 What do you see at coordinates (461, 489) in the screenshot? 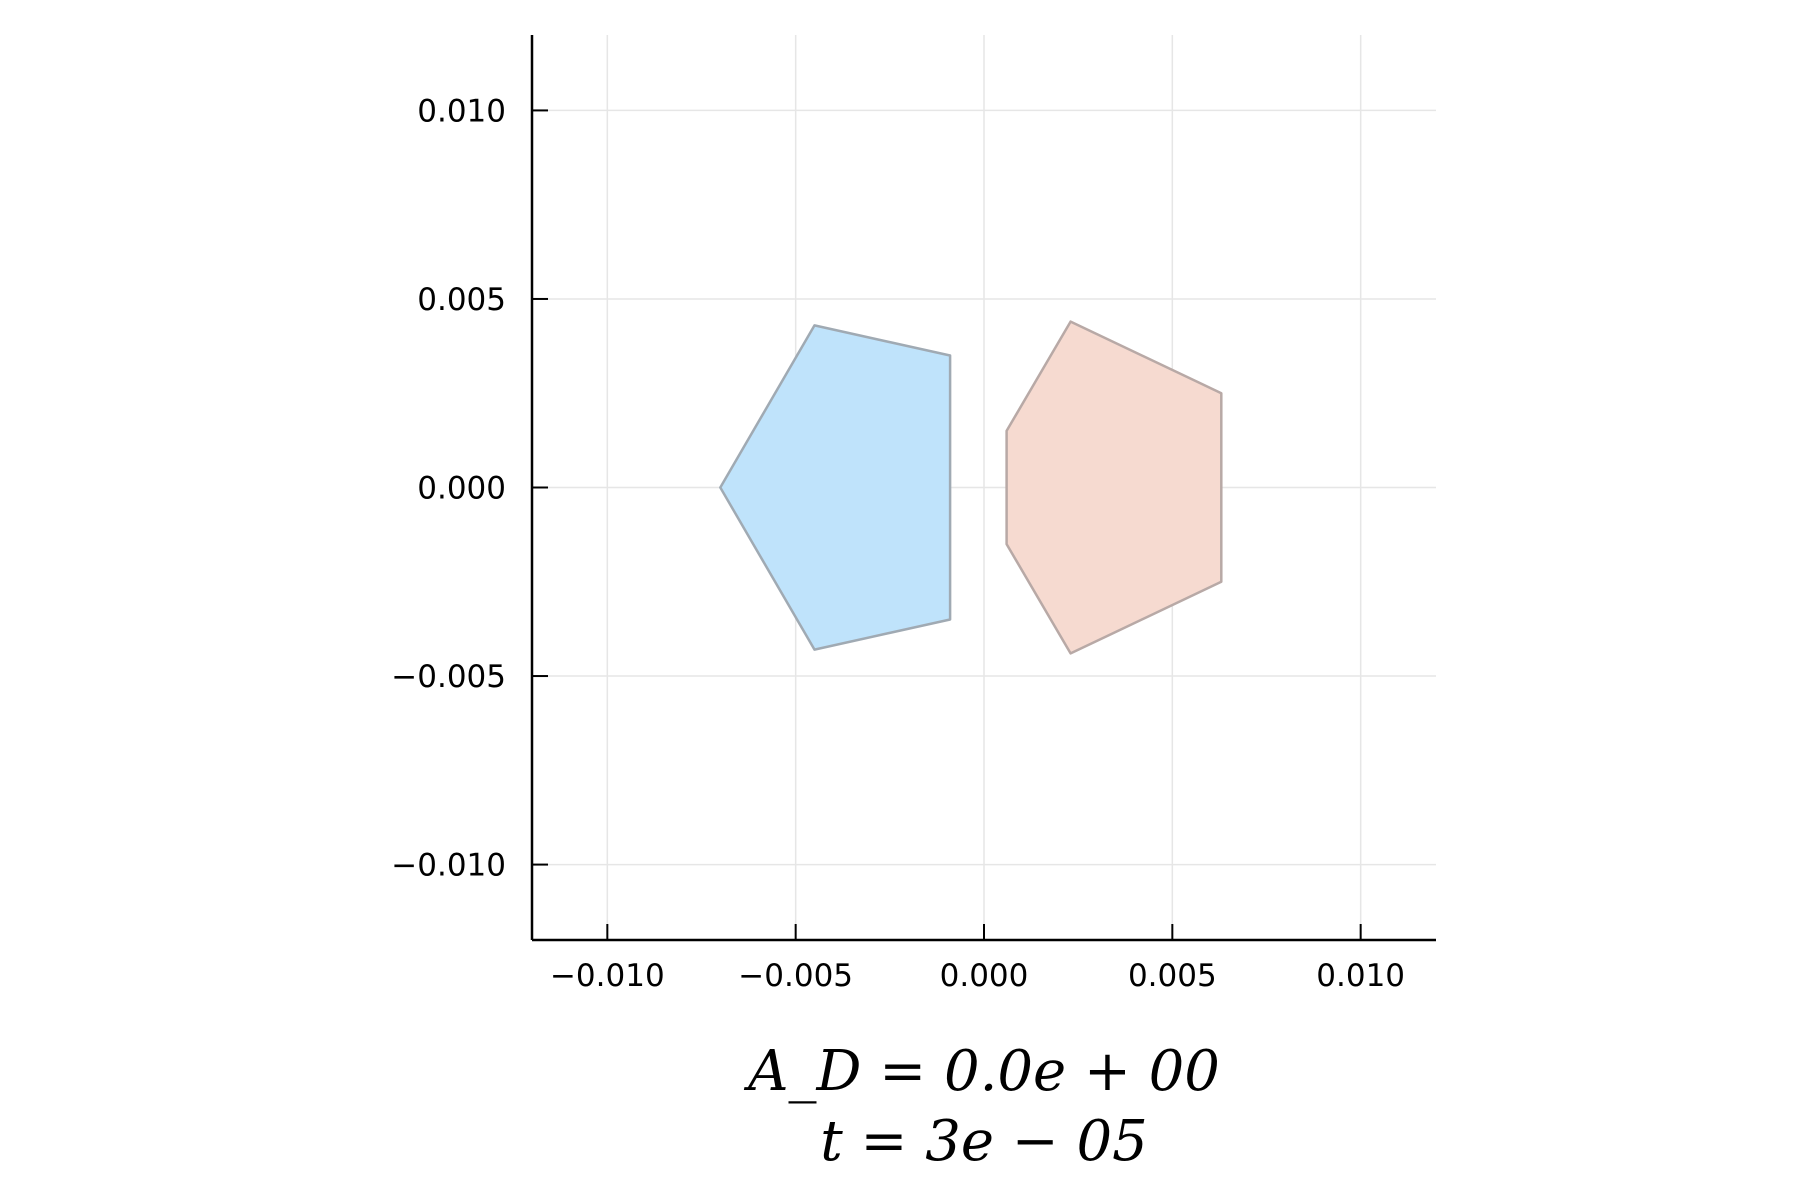
I see `y-tick-label: 0.000` at bounding box center [461, 489].